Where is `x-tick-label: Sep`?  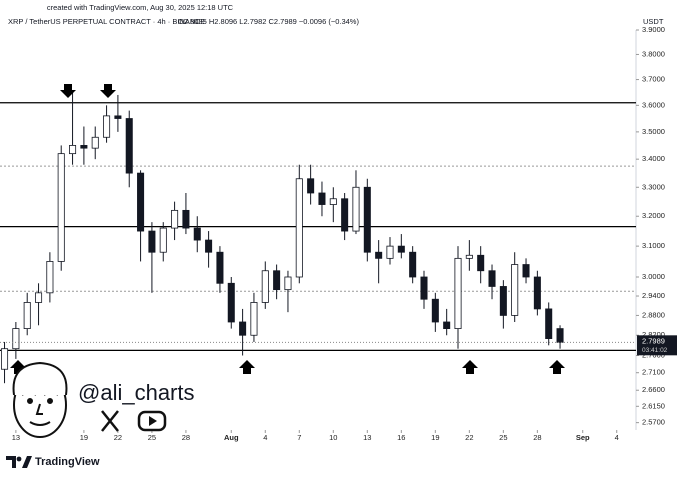 x-tick-label: Sep is located at coordinates (583, 437).